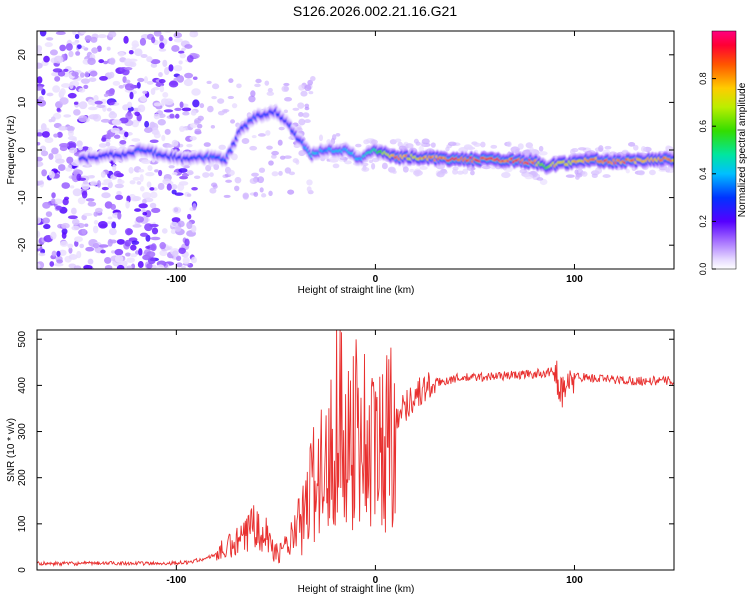 The image size is (750, 600). I want to click on snr-y-label: SNR (10 * v/v), so click(11, 450).